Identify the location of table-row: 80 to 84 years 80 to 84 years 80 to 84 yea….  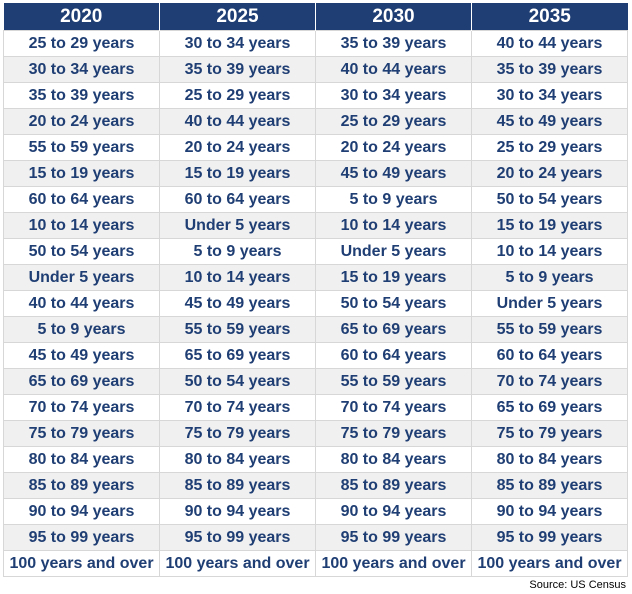
(315, 459).